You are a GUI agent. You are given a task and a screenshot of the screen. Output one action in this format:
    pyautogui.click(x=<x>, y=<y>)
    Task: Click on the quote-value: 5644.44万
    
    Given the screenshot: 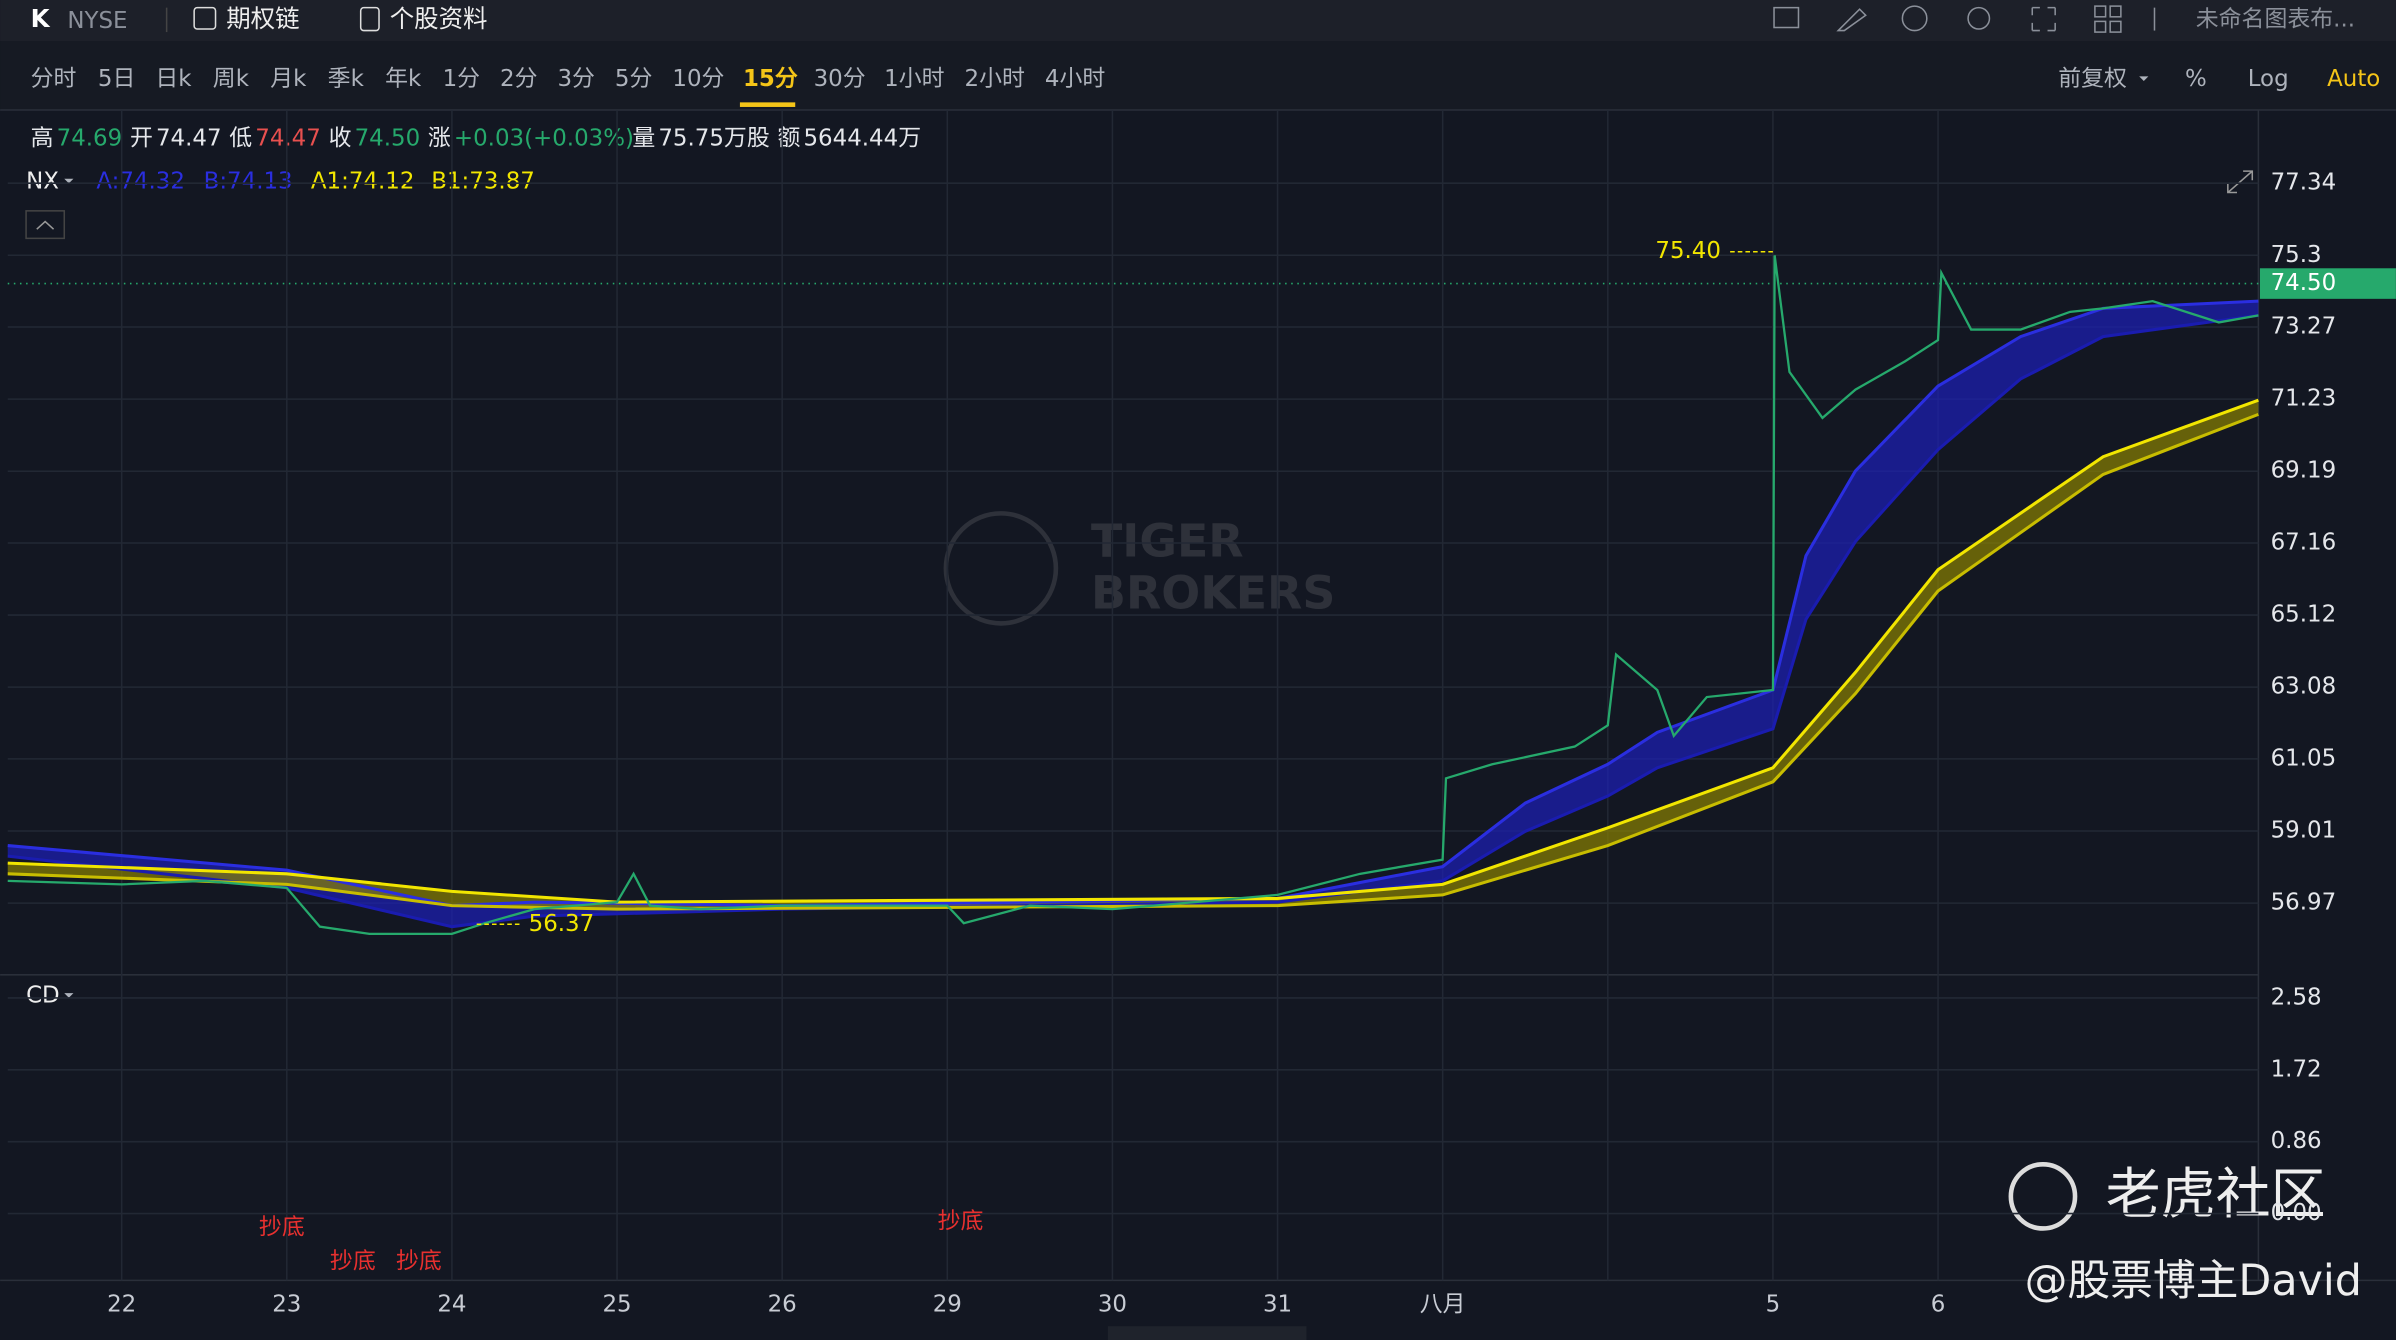 What is the action you would take?
    pyautogui.click(x=862, y=139)
    